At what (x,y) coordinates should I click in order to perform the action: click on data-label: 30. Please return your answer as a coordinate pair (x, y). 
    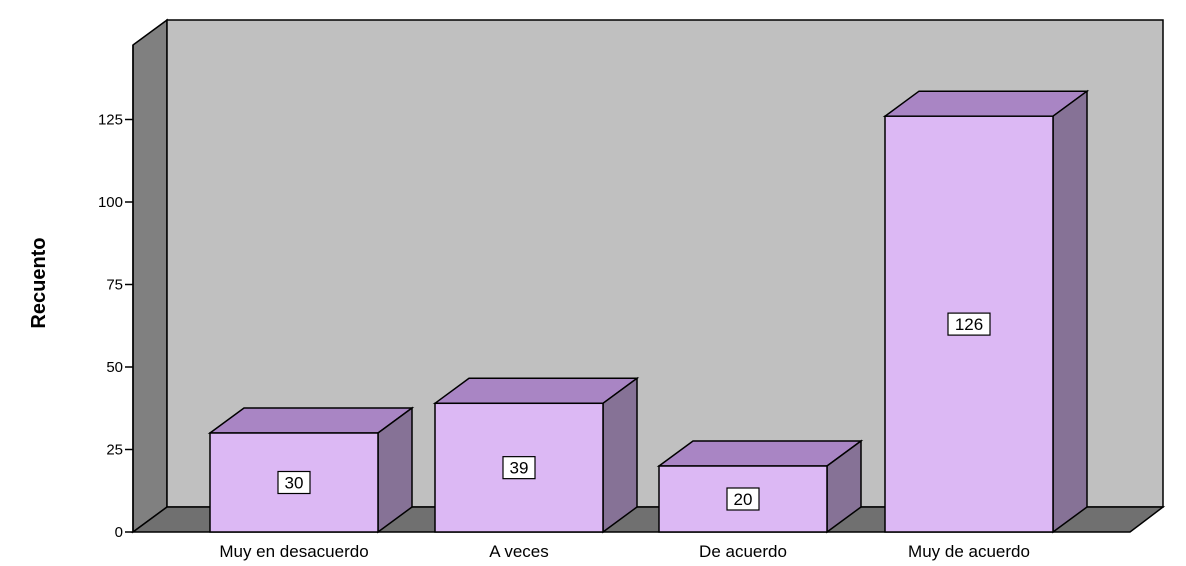
    Looking at the image, I should click on (294, 483).